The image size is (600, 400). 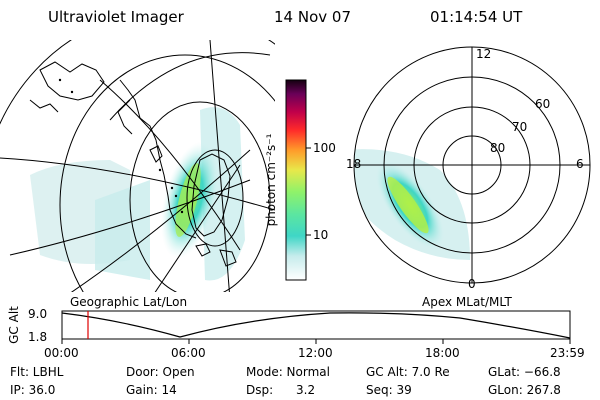 What do you see at coordinates (567, 353) in the screenshot?
I see `xtick-2359: 23:59` at bounding box center [567, 353].